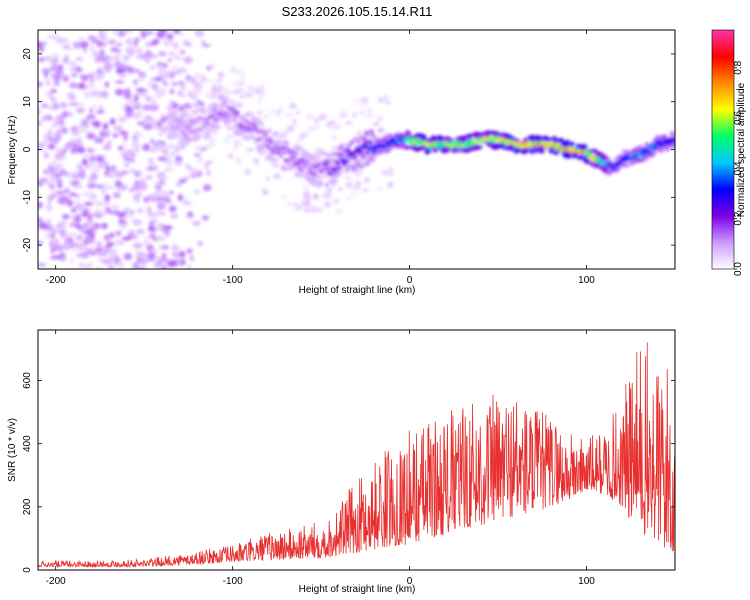  I want to click on y-tick-label: 20, so click(27, 54).